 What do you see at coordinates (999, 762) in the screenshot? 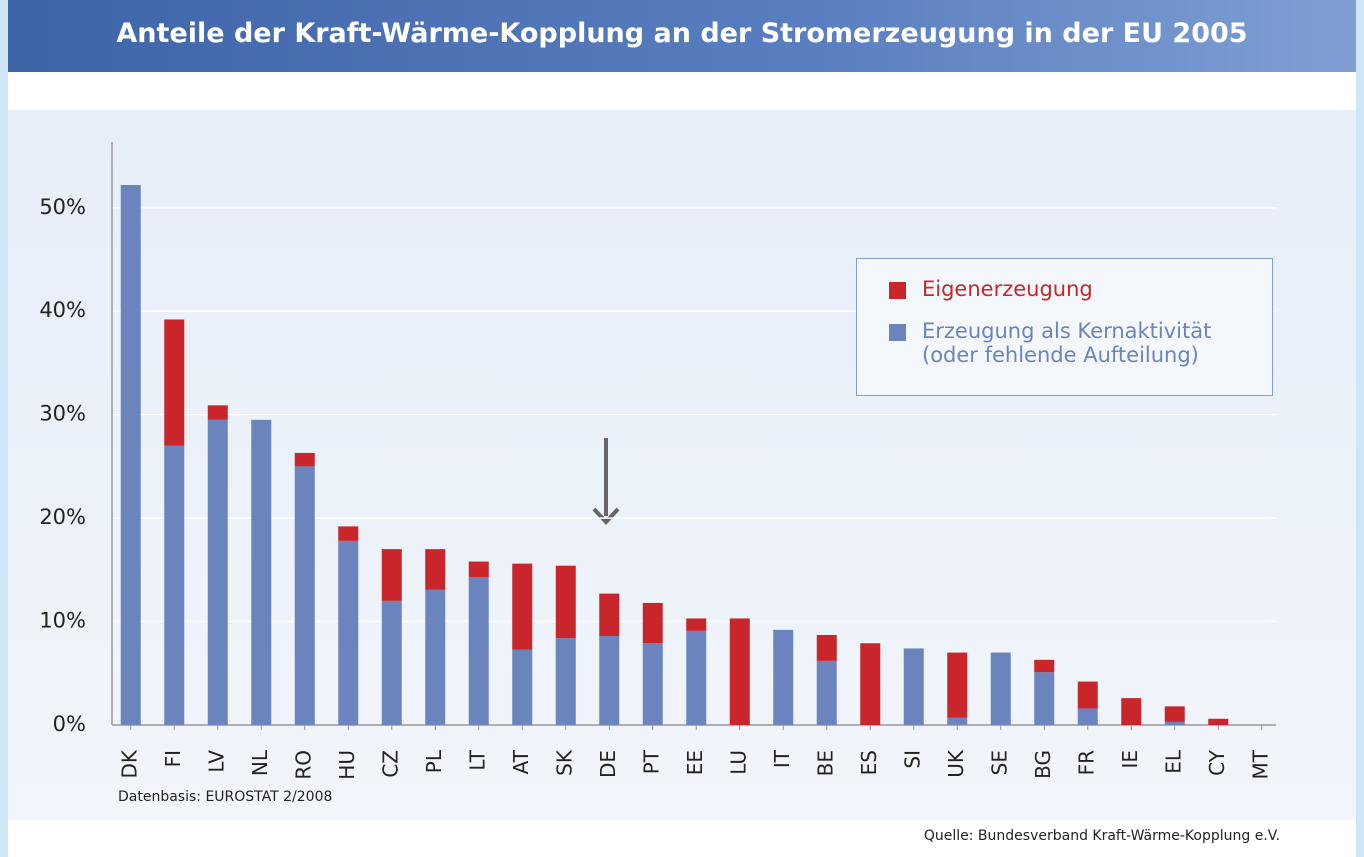
I see `x-tick-label: SE` at bounding box center [999, 762].